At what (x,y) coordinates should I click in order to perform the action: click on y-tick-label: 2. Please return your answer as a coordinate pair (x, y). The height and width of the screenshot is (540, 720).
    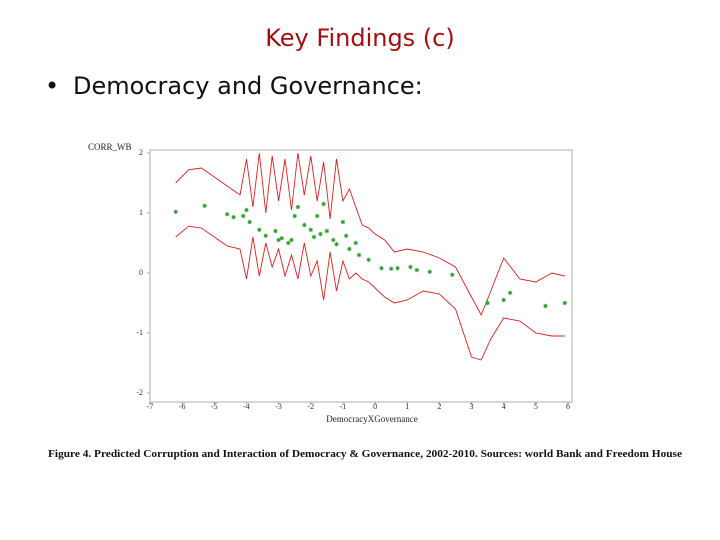
    Looking at the image, I should click on (141, 152).